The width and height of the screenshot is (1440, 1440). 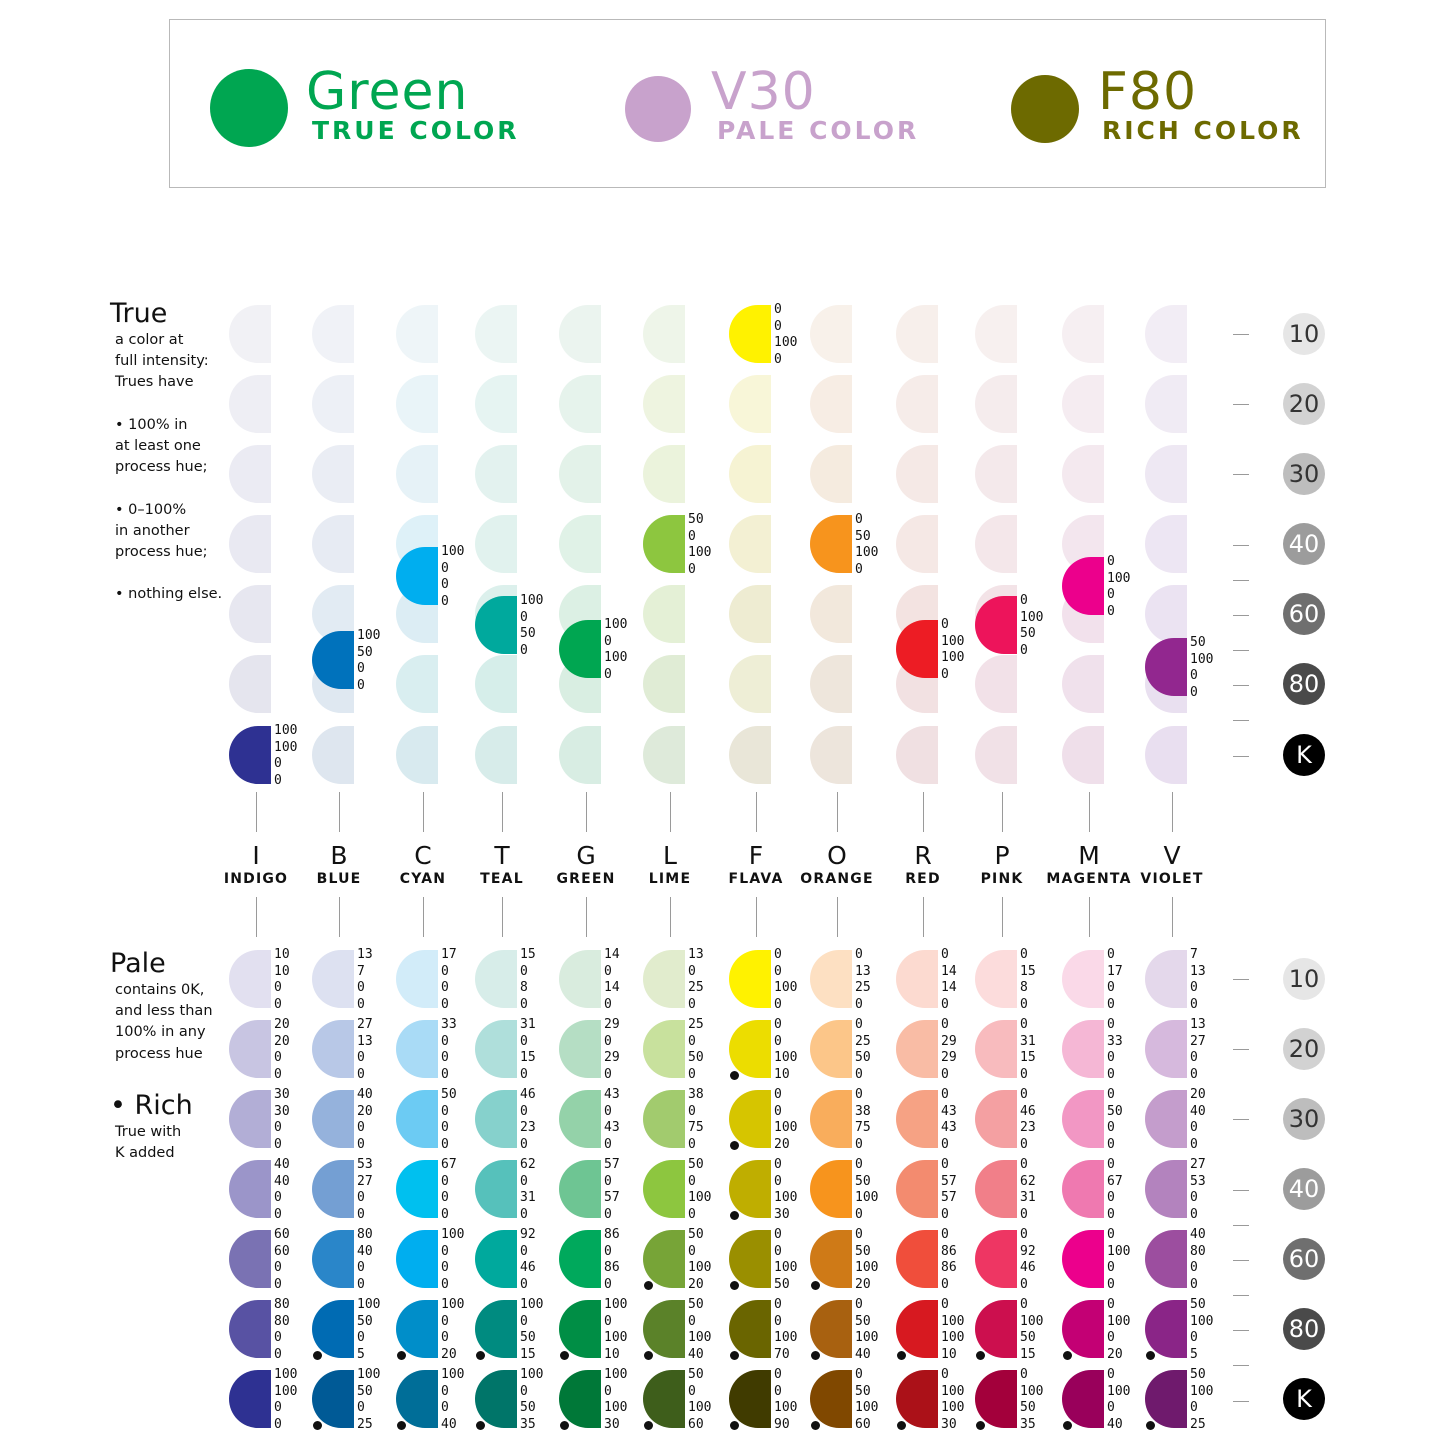 I want to click on cmyk-value: 27, so click(x=1198, y=1164).